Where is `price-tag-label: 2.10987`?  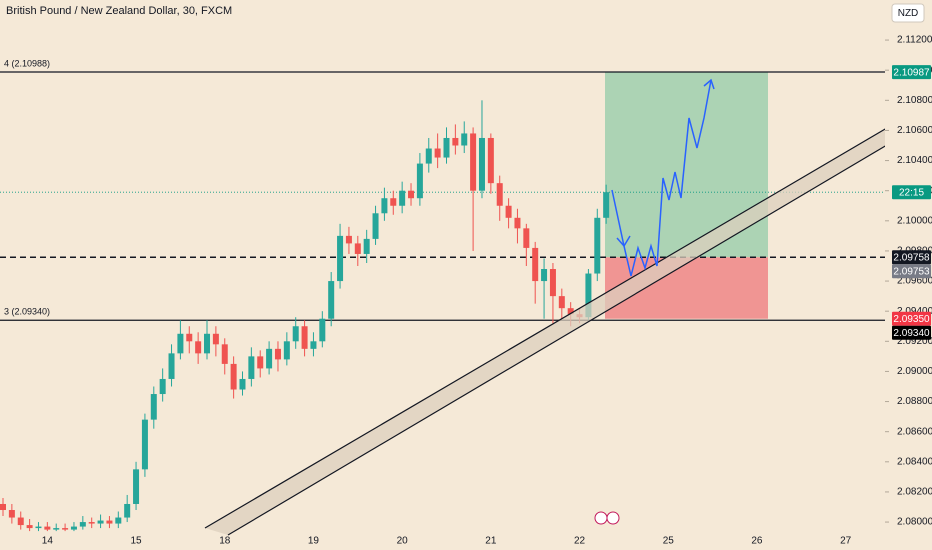 price-tag-label: 2.10987 is located at coordinates (911, 72).